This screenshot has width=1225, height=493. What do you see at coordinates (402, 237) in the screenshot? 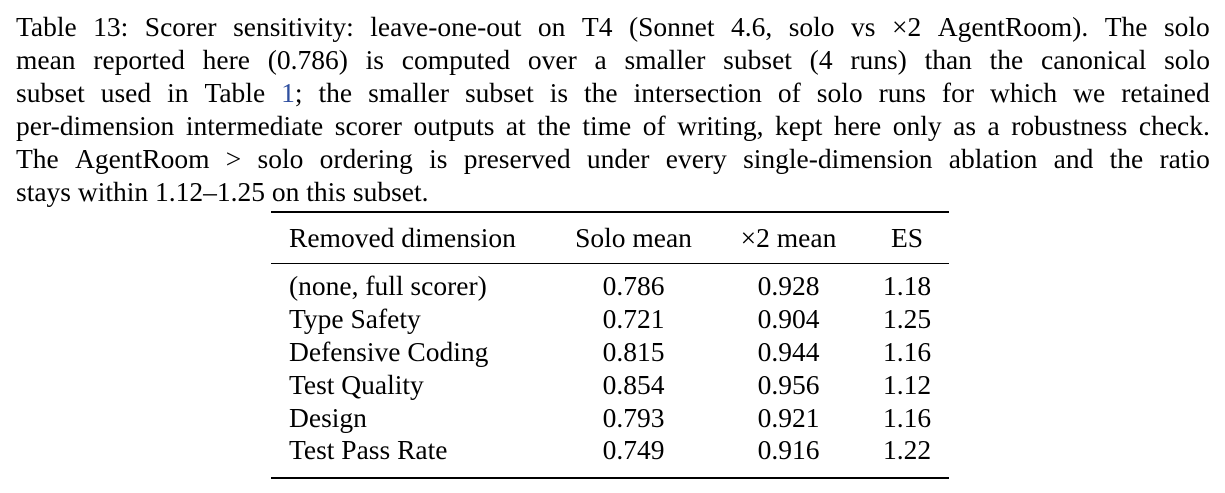
I see `header-removed-dimension: Removed dimension` at bounding box center [402, 237].